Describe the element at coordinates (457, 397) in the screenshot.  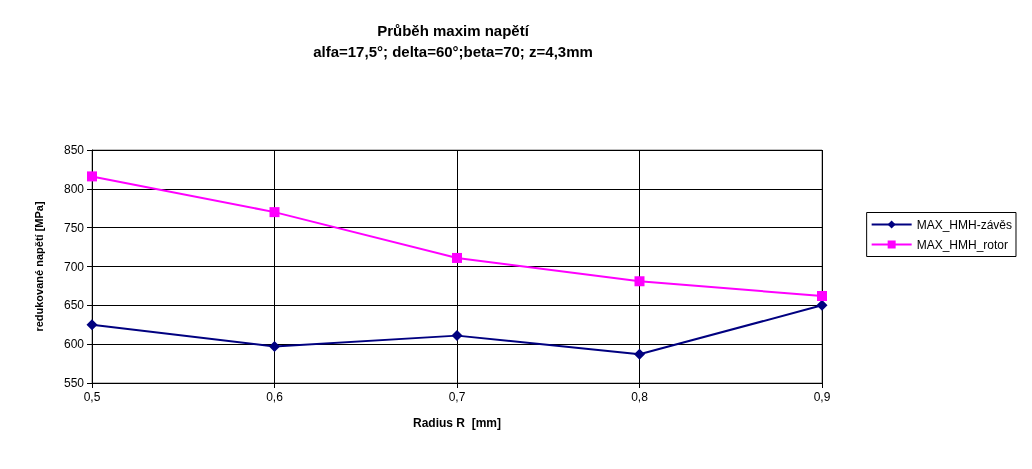
I see `x-tick-label: 0,7` at that location.